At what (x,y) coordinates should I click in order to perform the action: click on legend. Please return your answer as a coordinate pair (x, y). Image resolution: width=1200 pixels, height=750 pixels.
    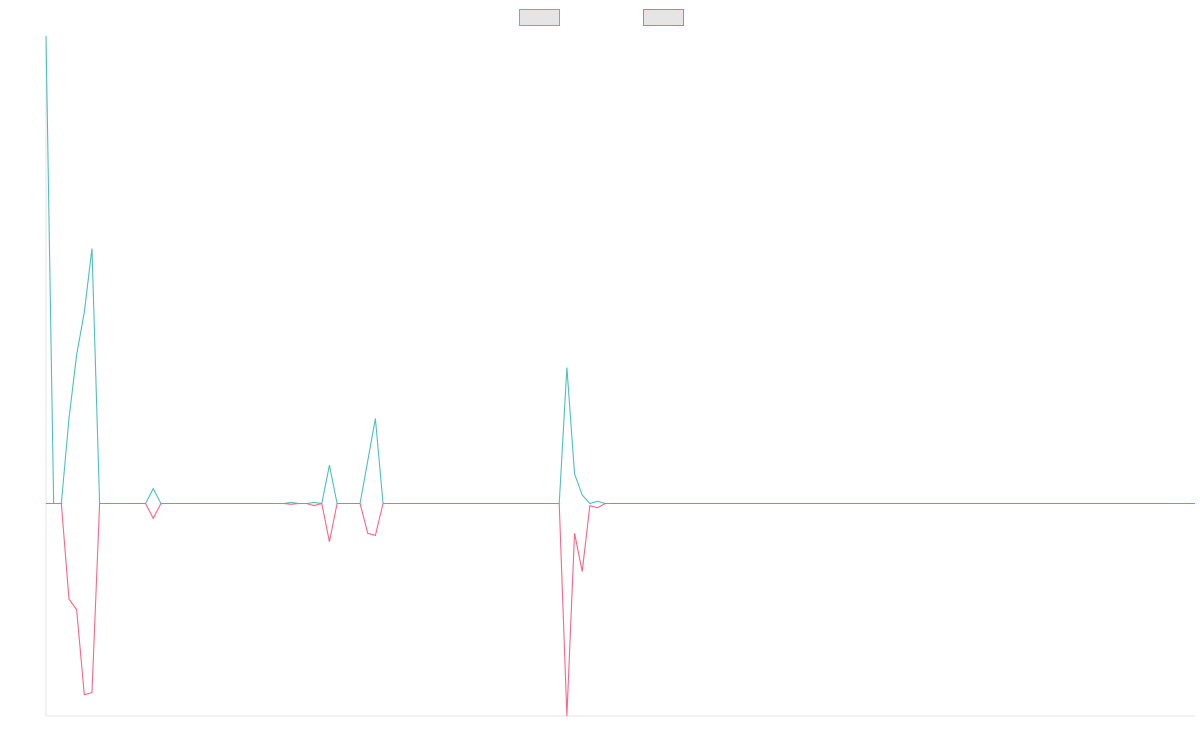
    Looking at the image, I should click on (601, 17).